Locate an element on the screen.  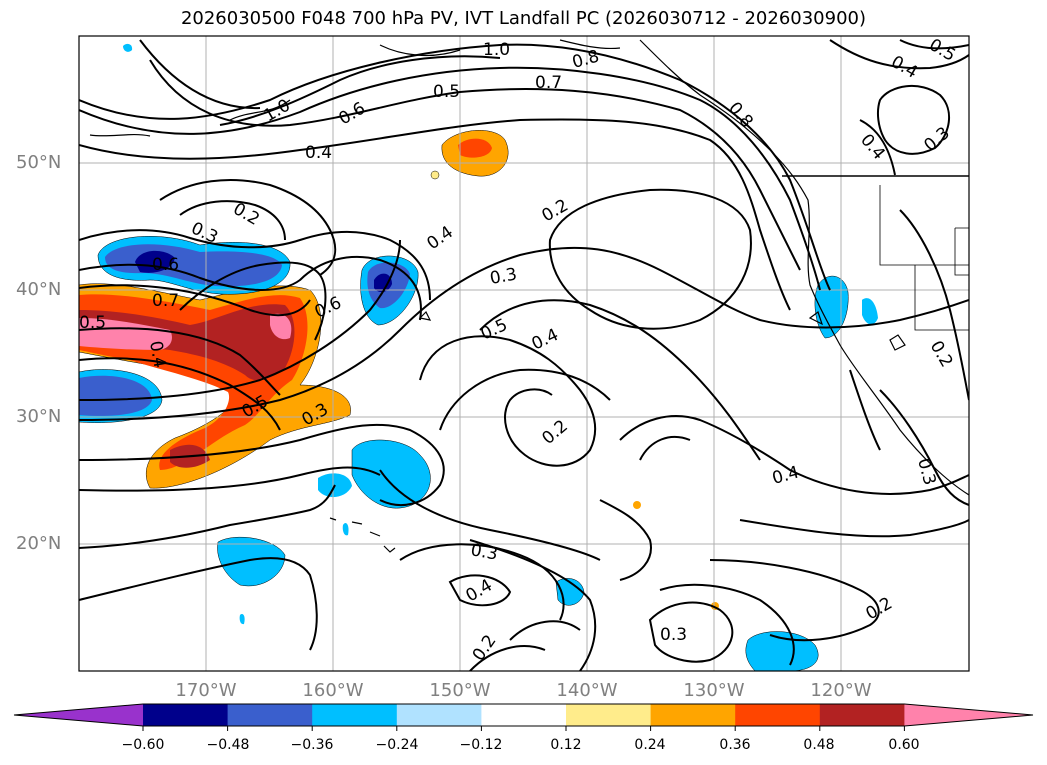
colorbar is located at coordinates (523, 717).